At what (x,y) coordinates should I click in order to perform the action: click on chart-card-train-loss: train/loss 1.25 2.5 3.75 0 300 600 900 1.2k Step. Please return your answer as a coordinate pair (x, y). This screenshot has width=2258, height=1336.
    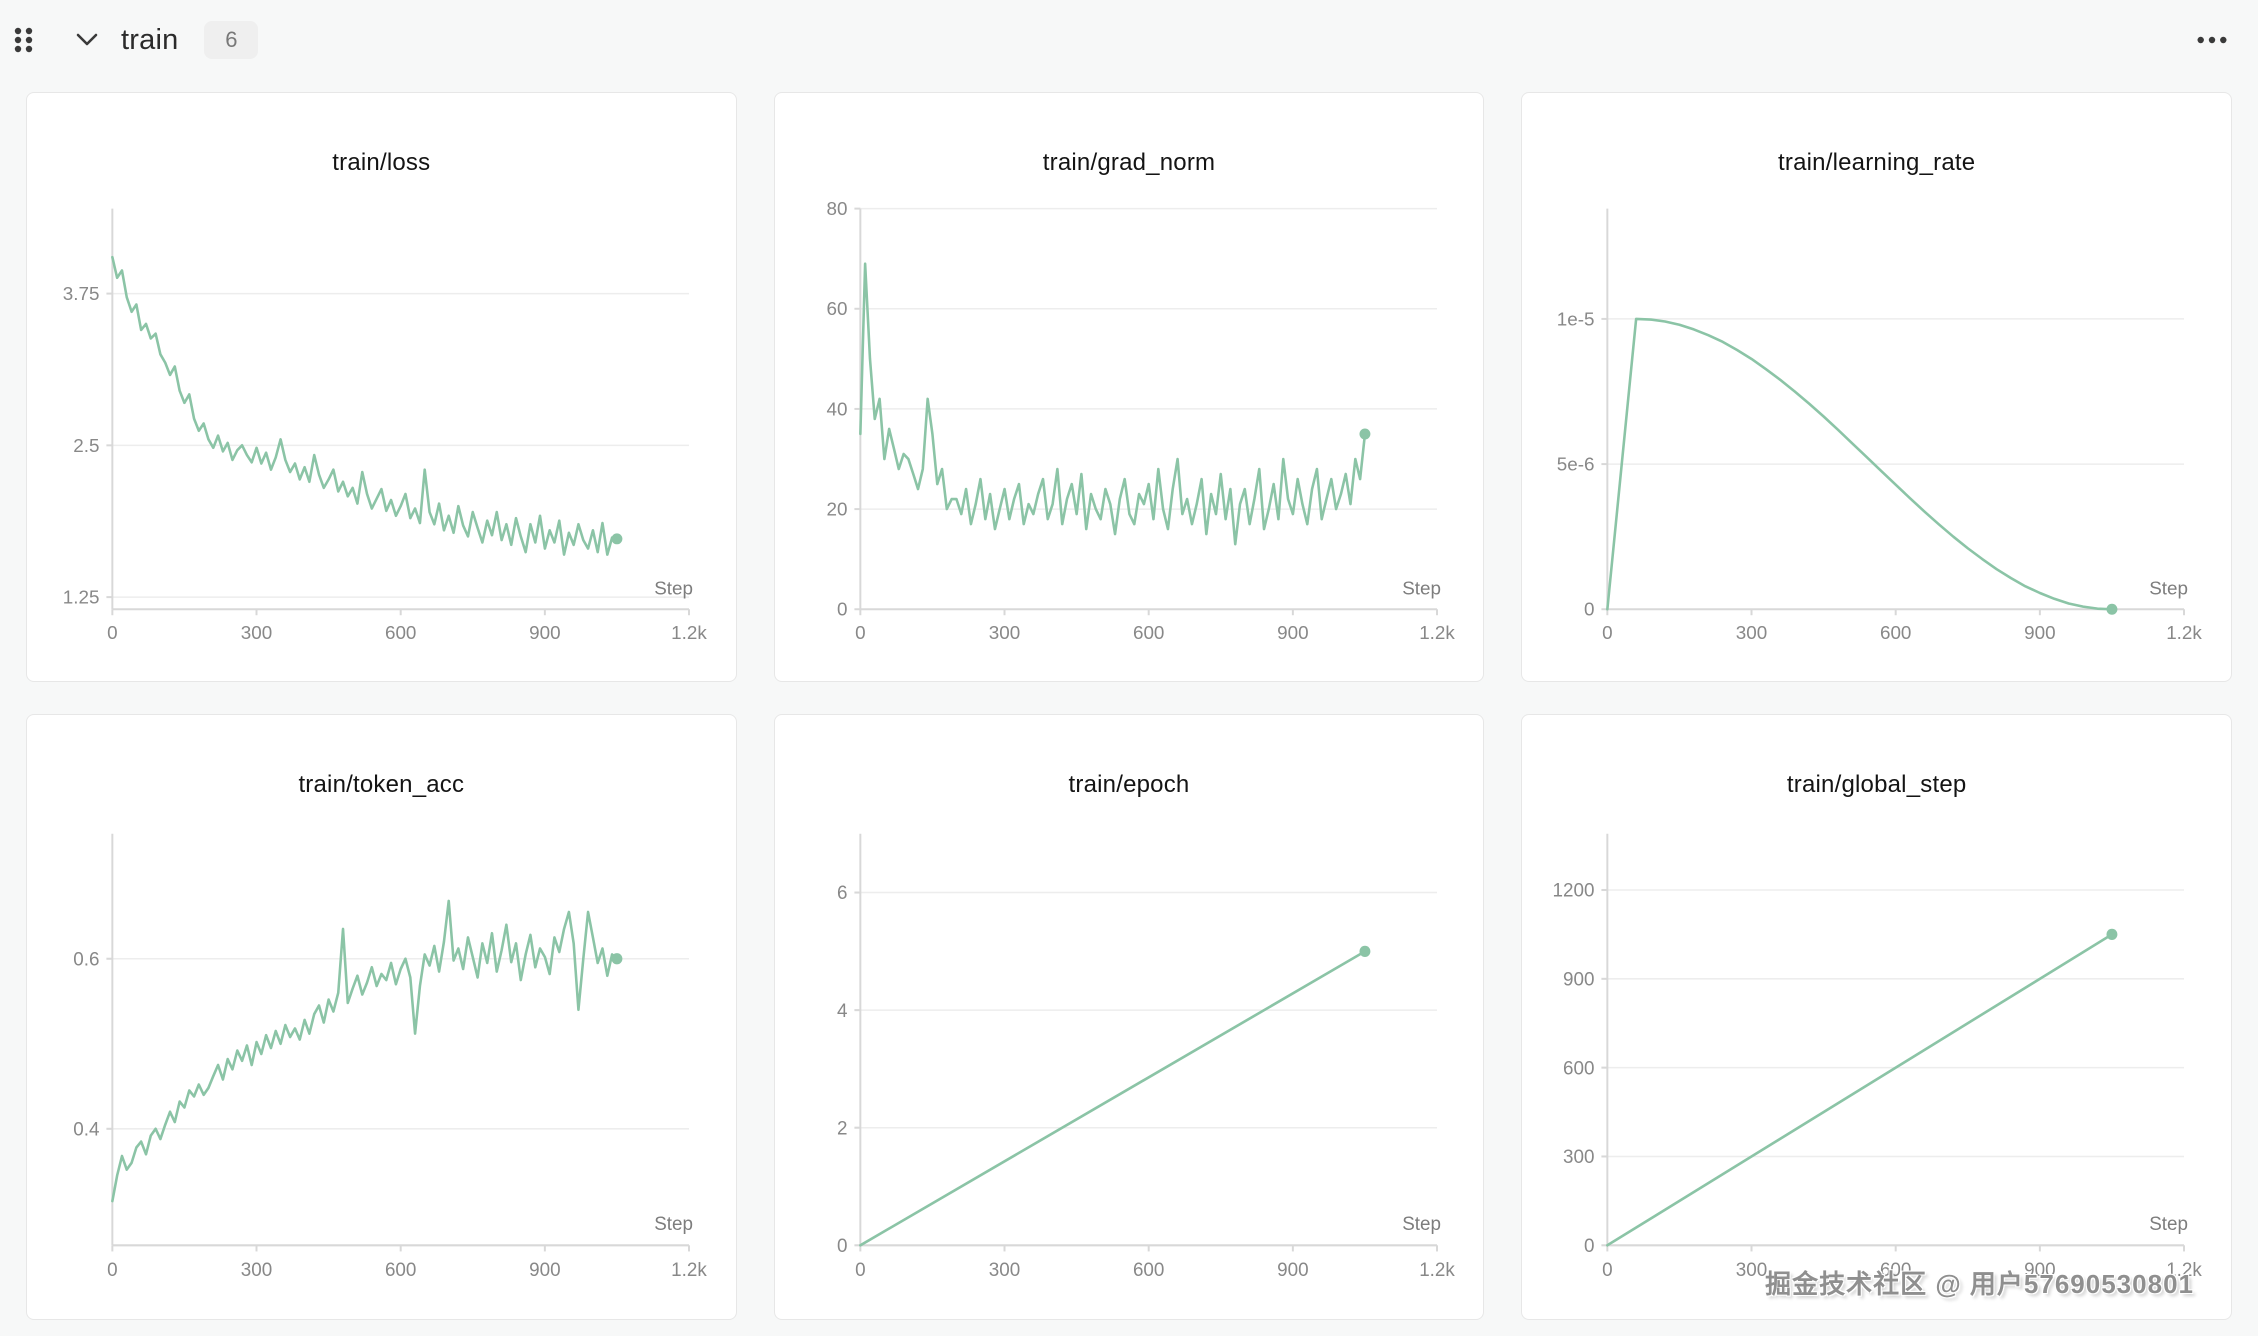
    Looking at the image, I should click on (381, 387).